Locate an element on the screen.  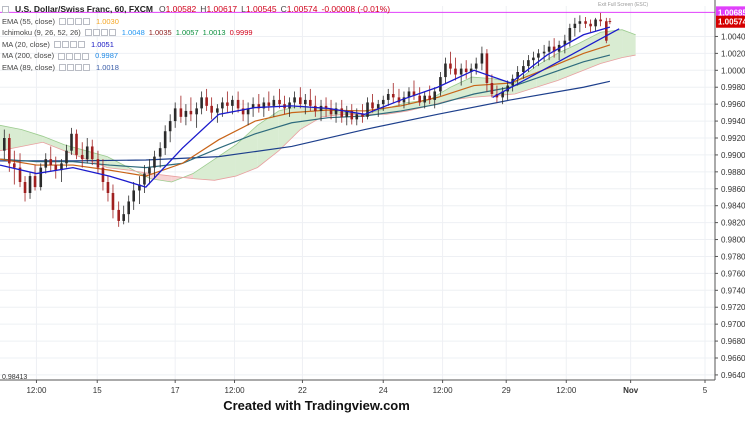
indicator-value: 1.0018 is located at coordinates (107, 67).